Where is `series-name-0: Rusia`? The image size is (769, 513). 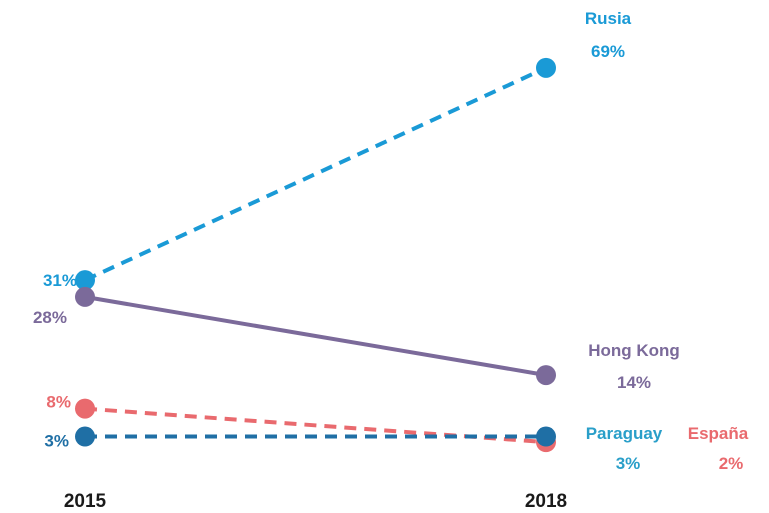
series-name-0: Rusia is located at coordinates (608, 18).